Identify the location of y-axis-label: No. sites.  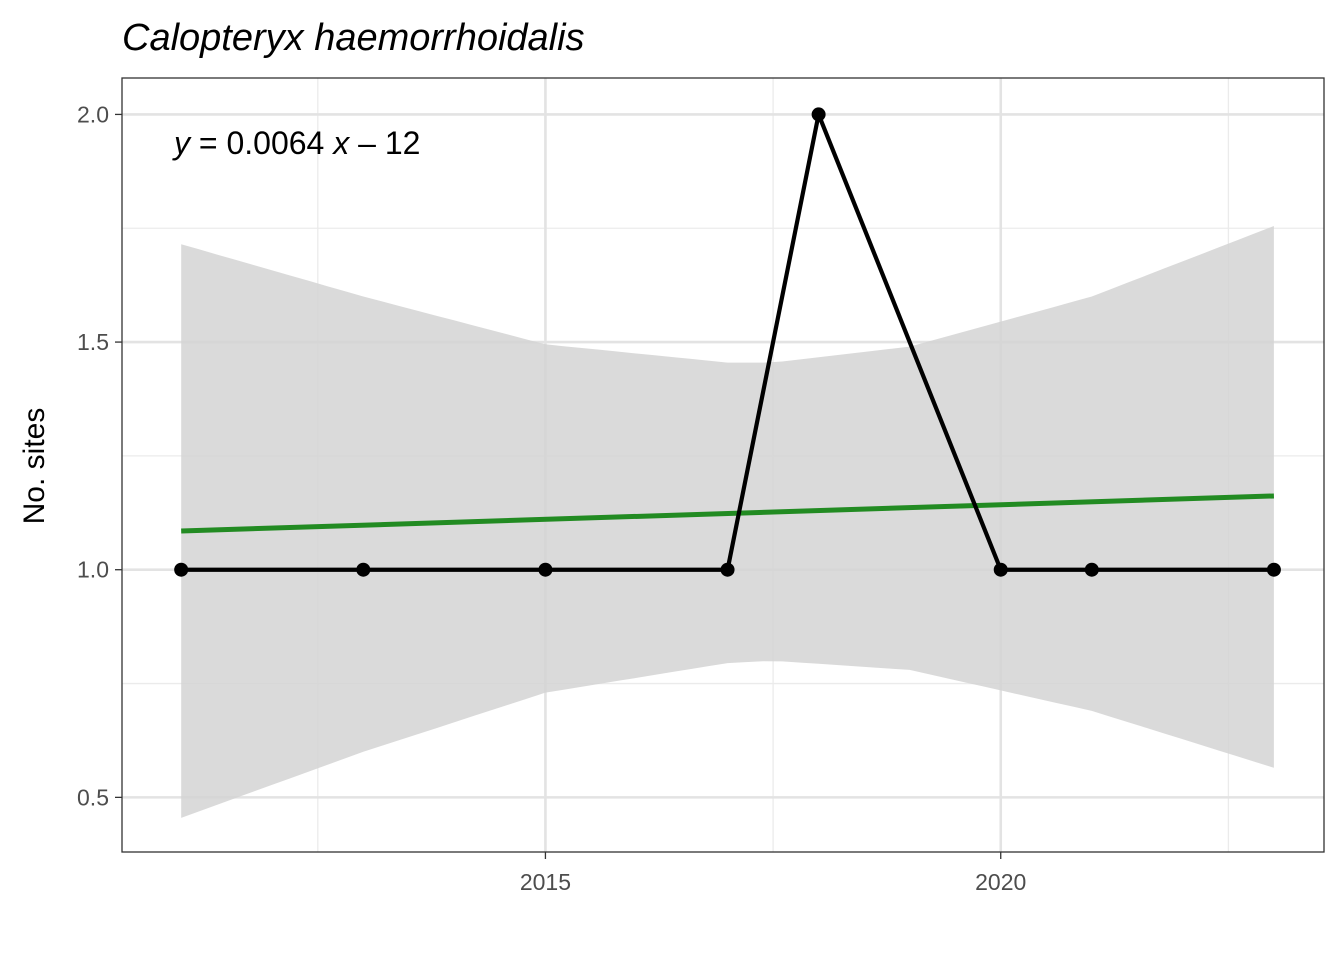
(34, 466).